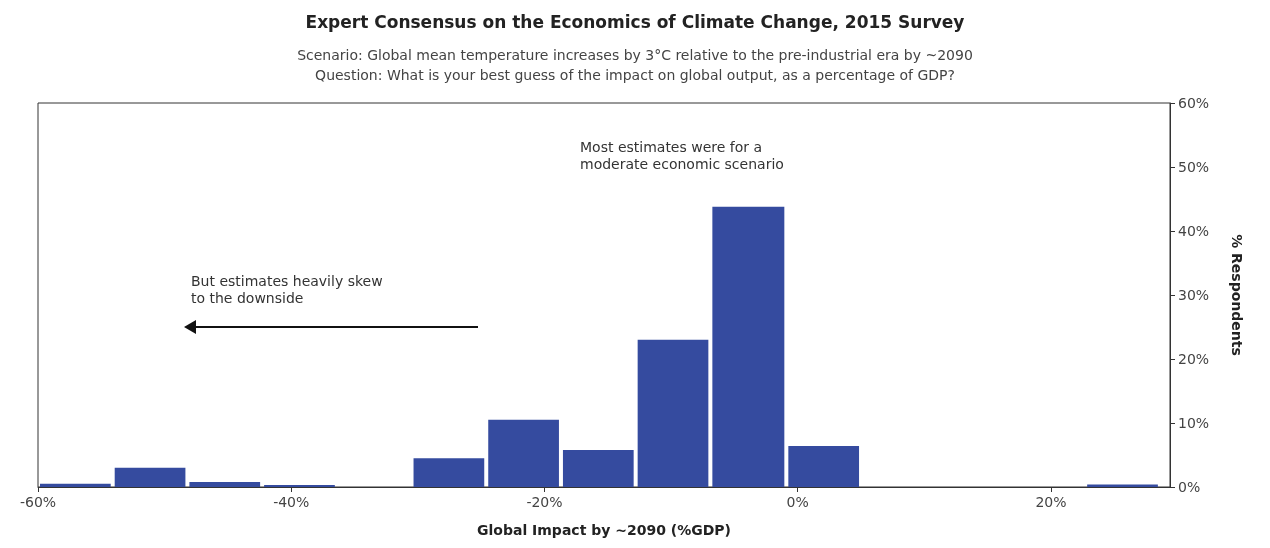 The image size is (1270, 548). I want to click on y-tick-label: 10%, so click(1194, 423).